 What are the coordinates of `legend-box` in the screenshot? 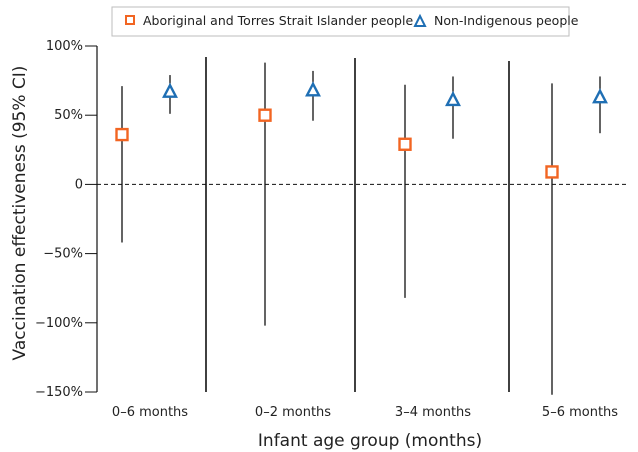 It's located at (340, 21).